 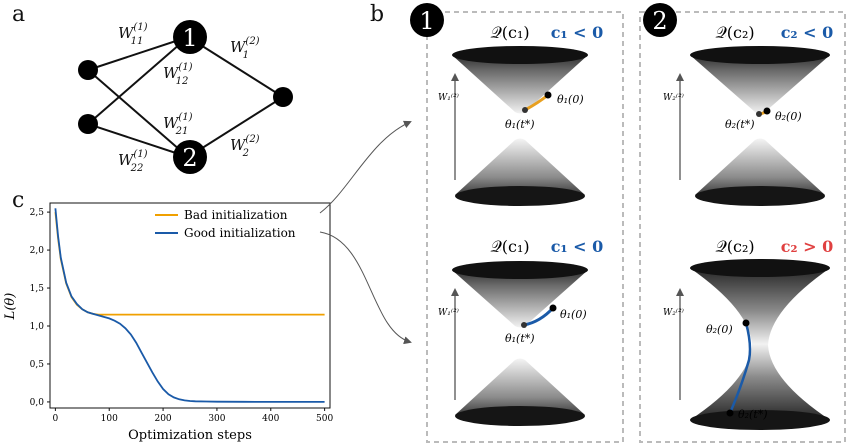 What do you see at coordinates (719, 329) in the screenshot?
I see `cell4-start-label: θ₂(0)` at bounding box center [719, 329].